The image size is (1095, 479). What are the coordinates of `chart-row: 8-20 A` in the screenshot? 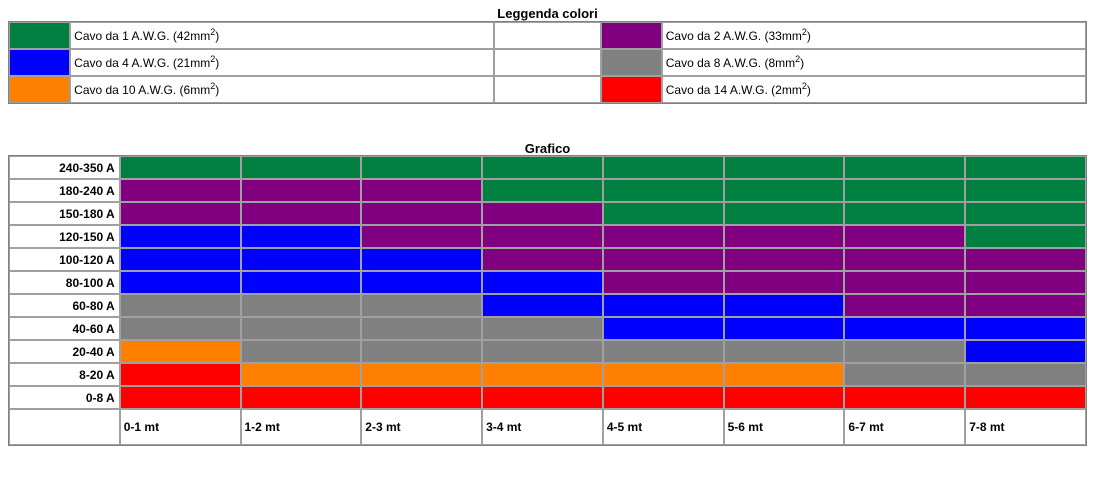 It's located at (547, 374).